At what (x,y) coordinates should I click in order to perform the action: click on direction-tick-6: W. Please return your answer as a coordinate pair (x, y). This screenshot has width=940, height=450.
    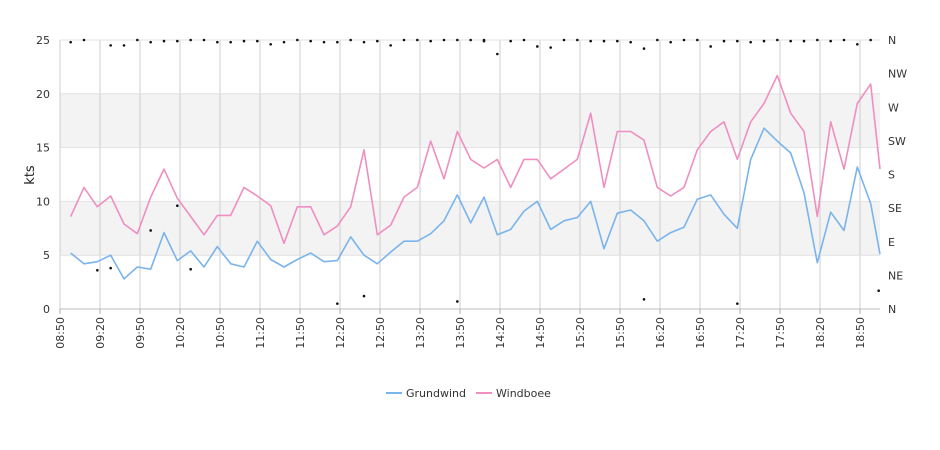
    Looking at the image, I should click on (893, 107).